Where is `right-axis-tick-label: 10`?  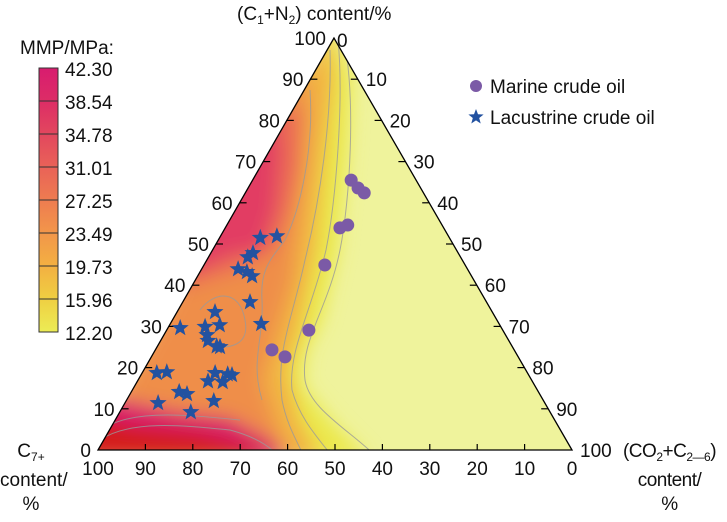 right-axis-tick-label: 10 is located at coordinates (376, 80).